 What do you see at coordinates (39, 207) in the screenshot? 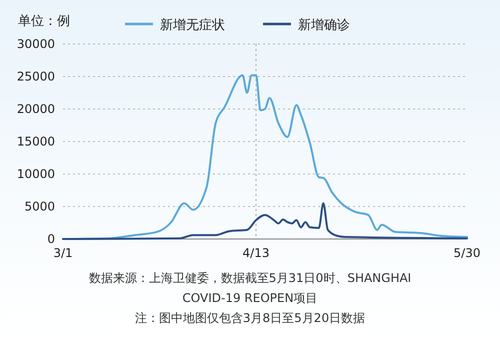
I see `y-tick-label: 5000` at bounding box center [39, 207].